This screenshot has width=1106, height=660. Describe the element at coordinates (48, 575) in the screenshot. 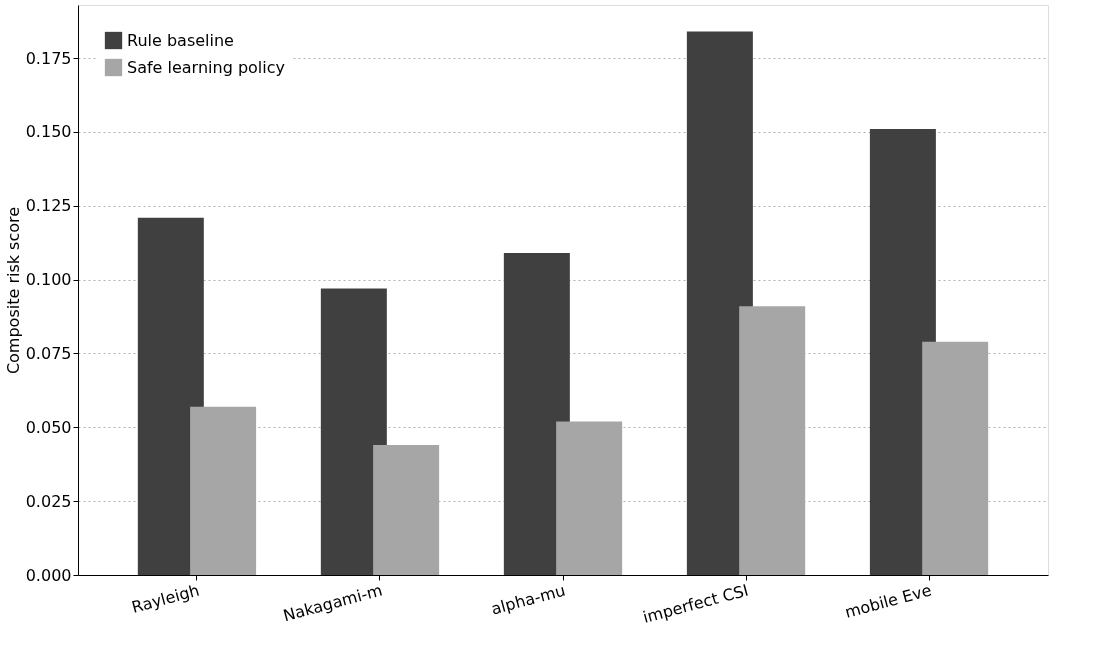

I see `y-tick-label: 0.000` at that location.